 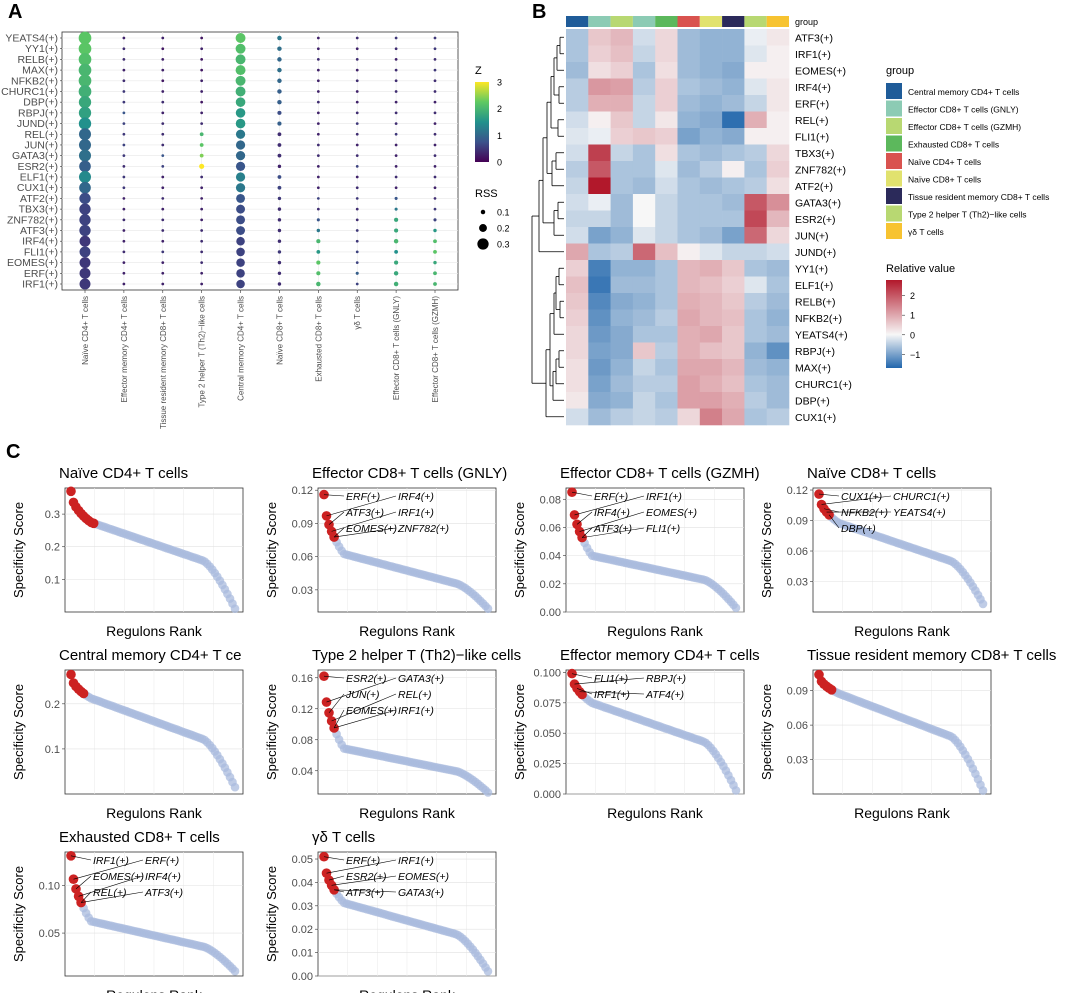 What do you see at coordinates (39, 199) in the screenshot?
I see `y-tick-label: ATF2(+)` at bounding box center [39, 199].